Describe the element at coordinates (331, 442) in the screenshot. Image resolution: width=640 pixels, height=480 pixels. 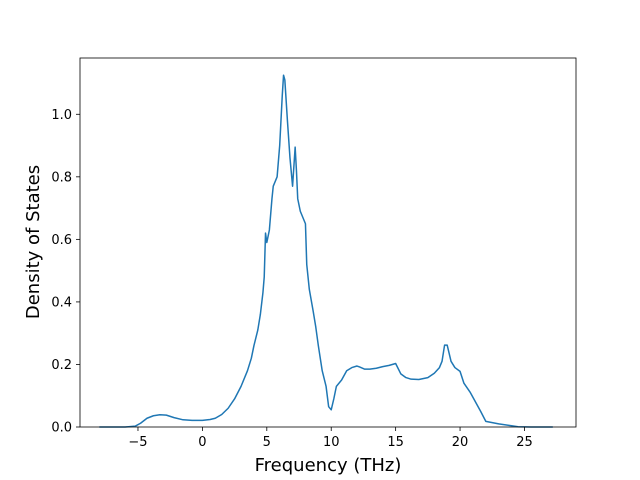
I see `x-tick-label: 10` at that location.